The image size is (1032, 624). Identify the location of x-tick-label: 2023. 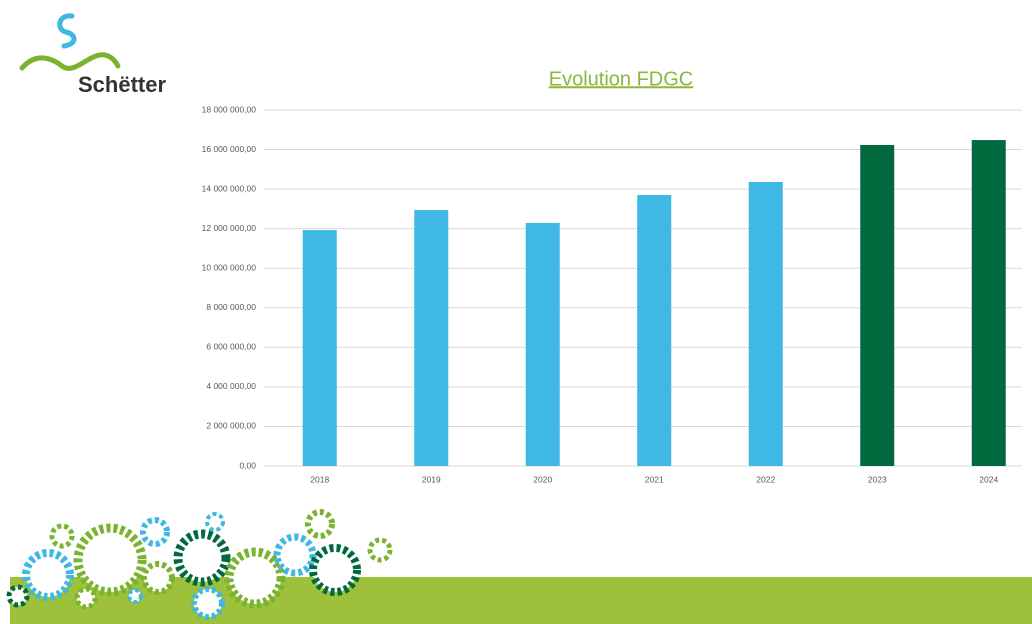
(877, 479).